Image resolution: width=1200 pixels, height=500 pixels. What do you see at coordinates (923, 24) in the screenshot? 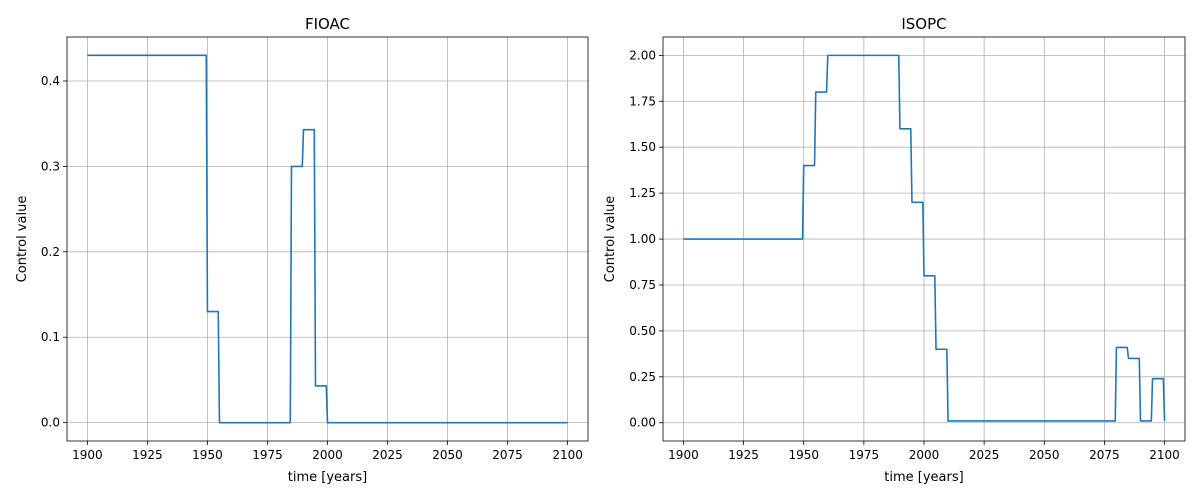
I see `chart-title: ISOPC` at bounding box center [923, 24].